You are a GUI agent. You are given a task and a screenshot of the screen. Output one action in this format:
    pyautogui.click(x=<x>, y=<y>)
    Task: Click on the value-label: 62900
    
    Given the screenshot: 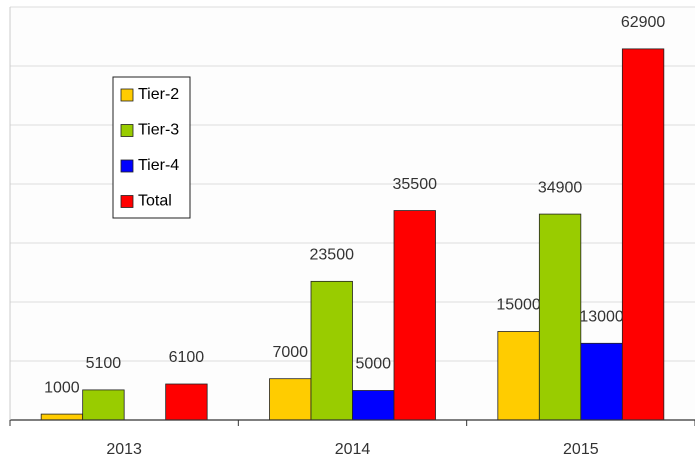 What is the action you would take?
    pyautogui.click(x=643, y=22)
    